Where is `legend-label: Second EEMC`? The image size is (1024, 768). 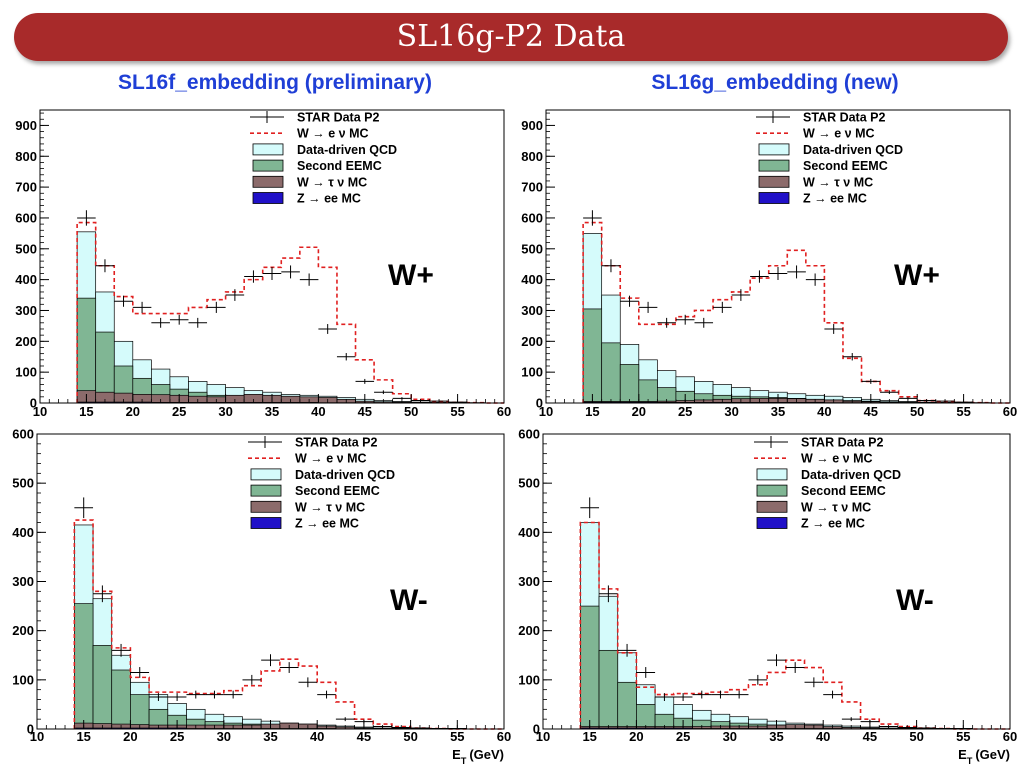
legend-label: Second EEMC is located at coordinates (339, 166).